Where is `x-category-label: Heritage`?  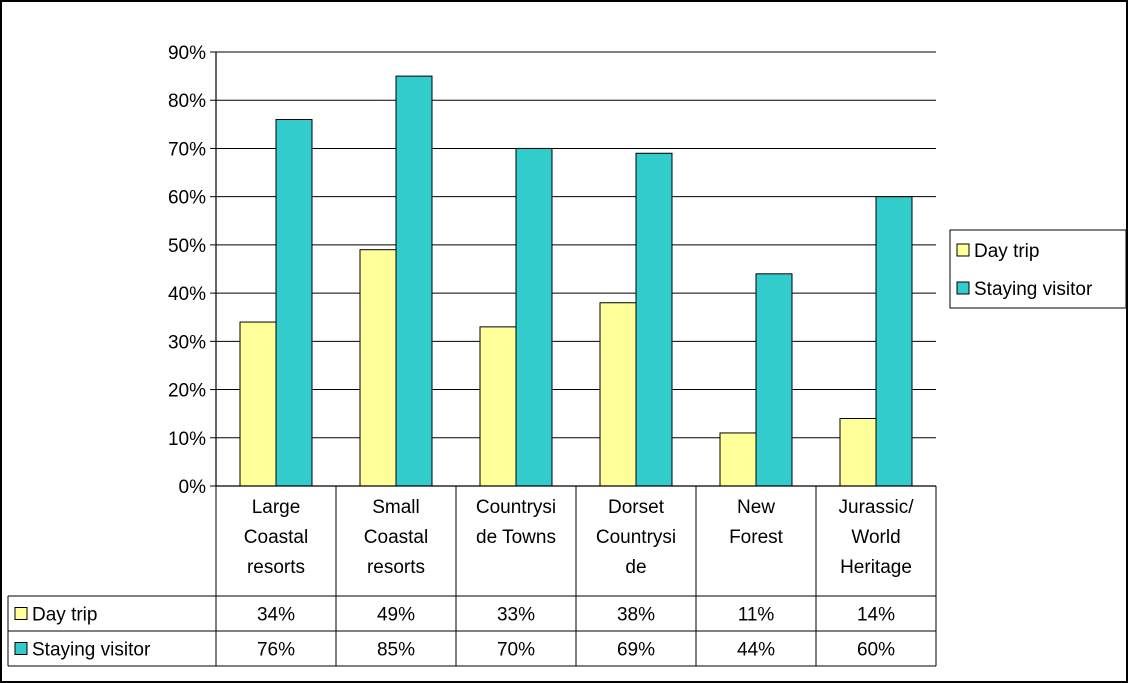
x-category-label: Heritage is located at coordinates (876, 567).